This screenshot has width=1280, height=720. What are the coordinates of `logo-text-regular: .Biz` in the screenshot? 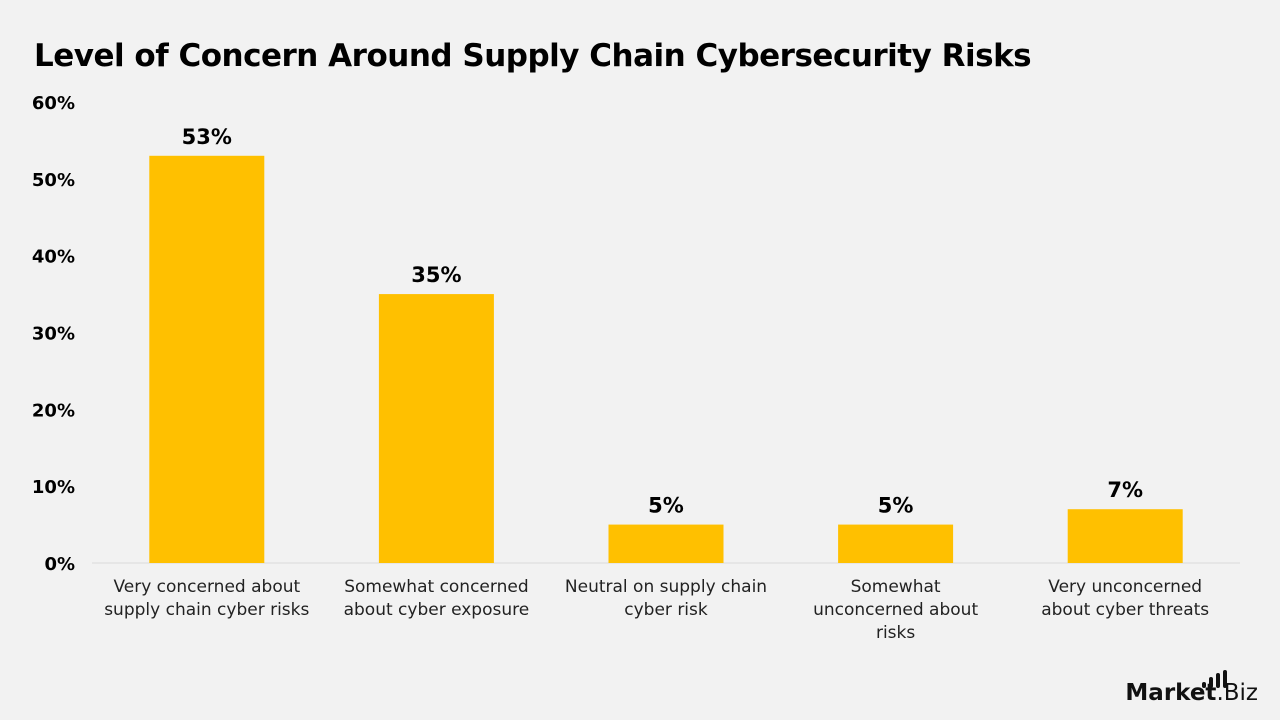 It's located at (1237, 693).